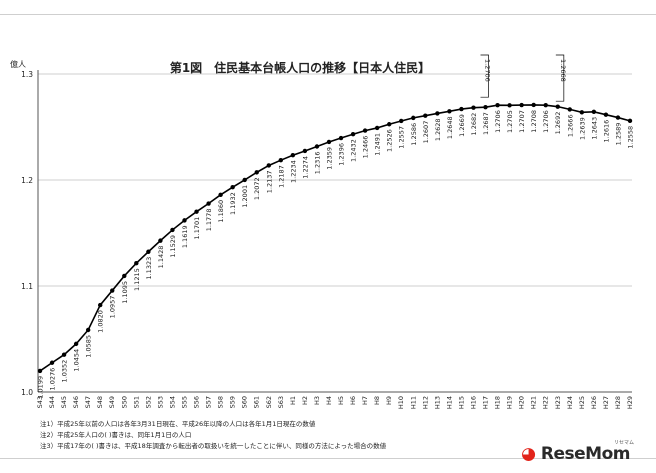 The height and width of the screenshot is (473, 656). Describe the element at coordinates (437, 402) in the screenshot. I see `x-tick-label: H13` at that location.